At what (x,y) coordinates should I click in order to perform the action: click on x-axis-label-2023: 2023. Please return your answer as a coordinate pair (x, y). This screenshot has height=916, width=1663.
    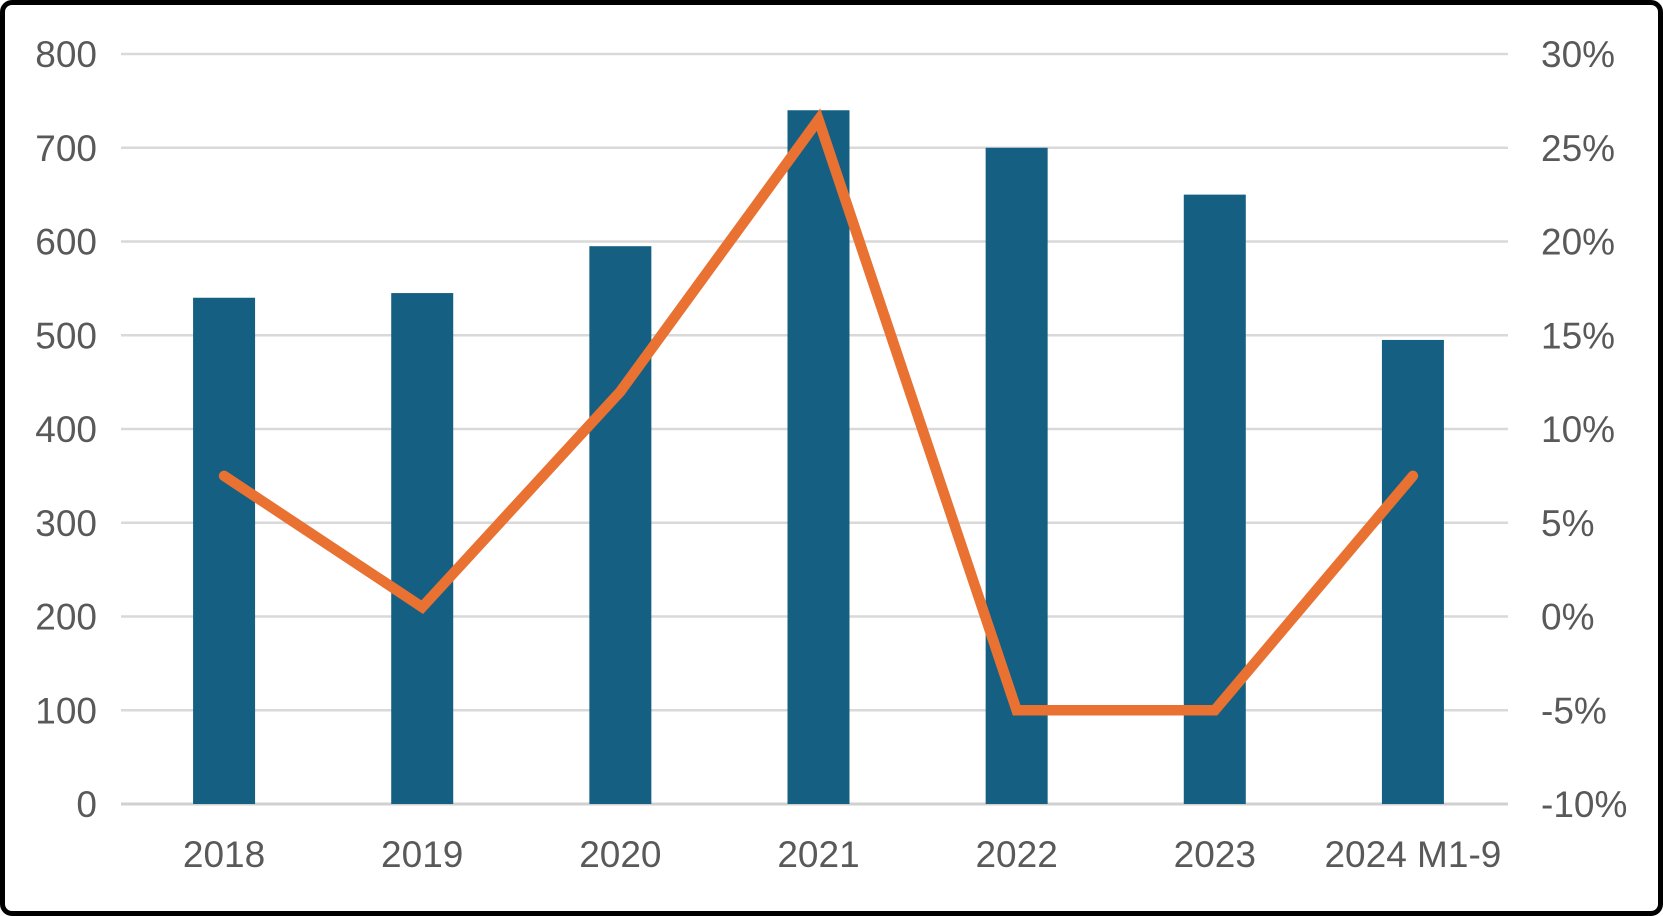
    Looking at the image, I should click on (1215, 854).